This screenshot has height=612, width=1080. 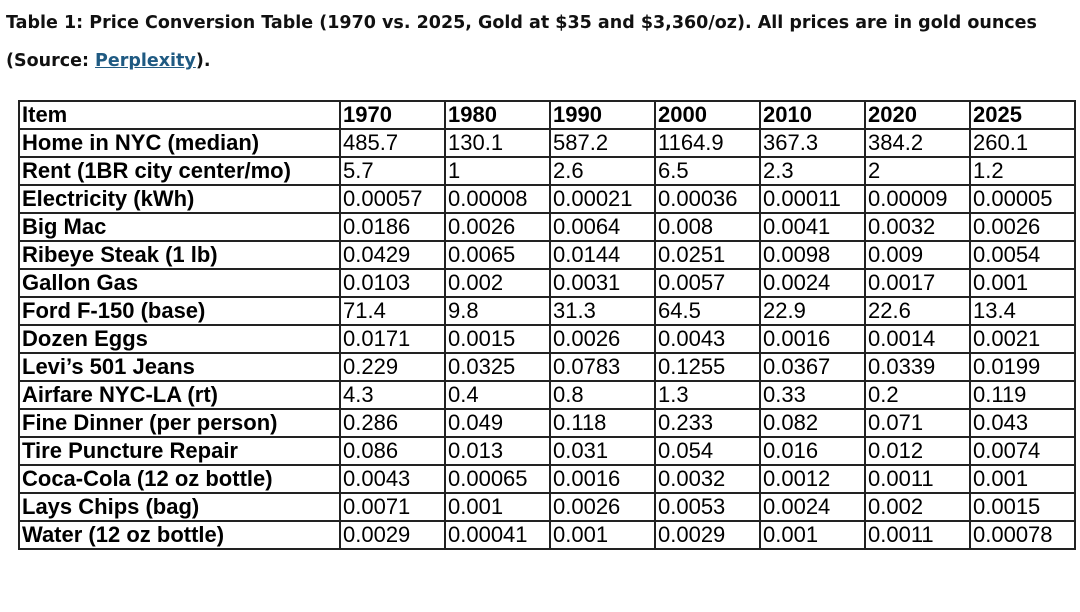 What do you see at coordinates (602, 171) in the screenshot?
I see `price-cell: 2.6` at bounding box center [602, 171].